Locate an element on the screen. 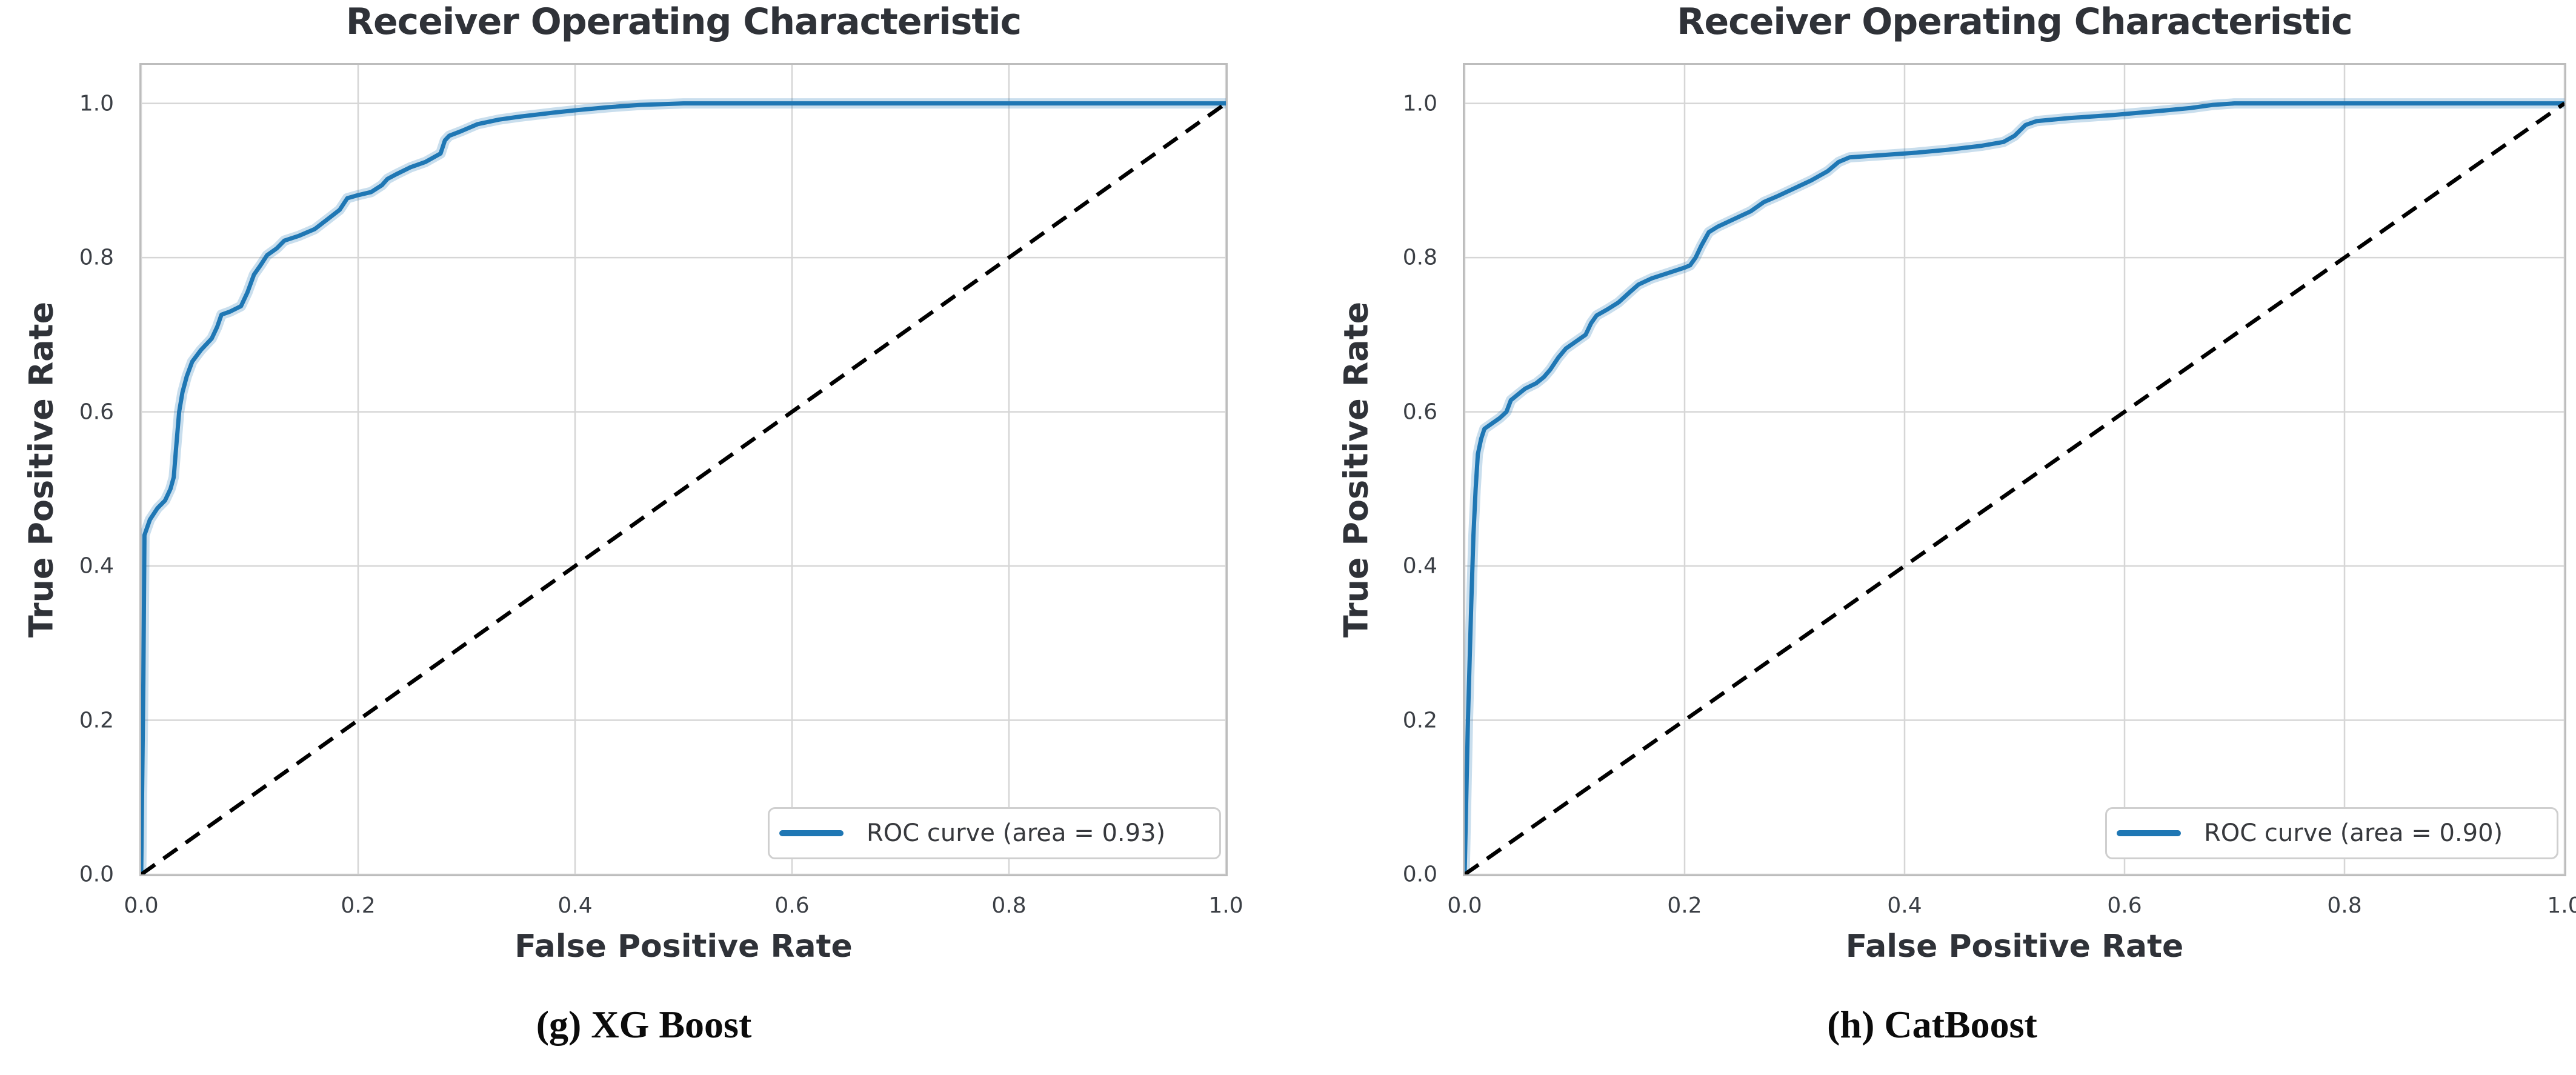 Image resolution: width=2576 pixels, height=1075 pixels. legend-box: ROC curve (area = 0.93) is located at coordinates (994, 833).